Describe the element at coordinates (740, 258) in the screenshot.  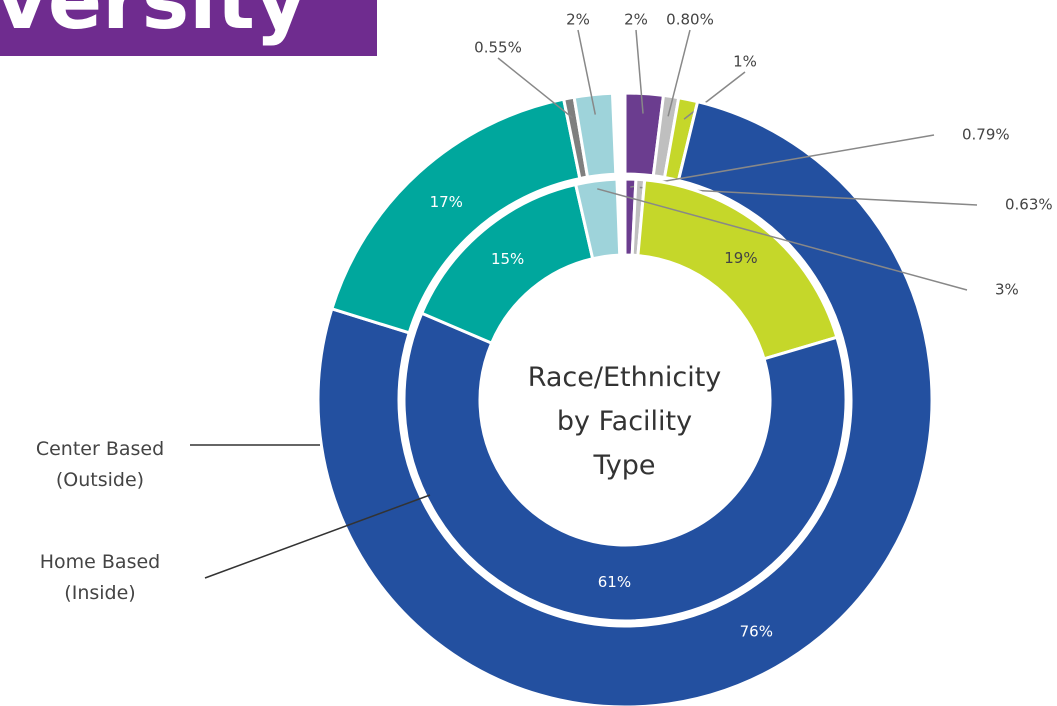
I see `data-label: 19%` at that location.